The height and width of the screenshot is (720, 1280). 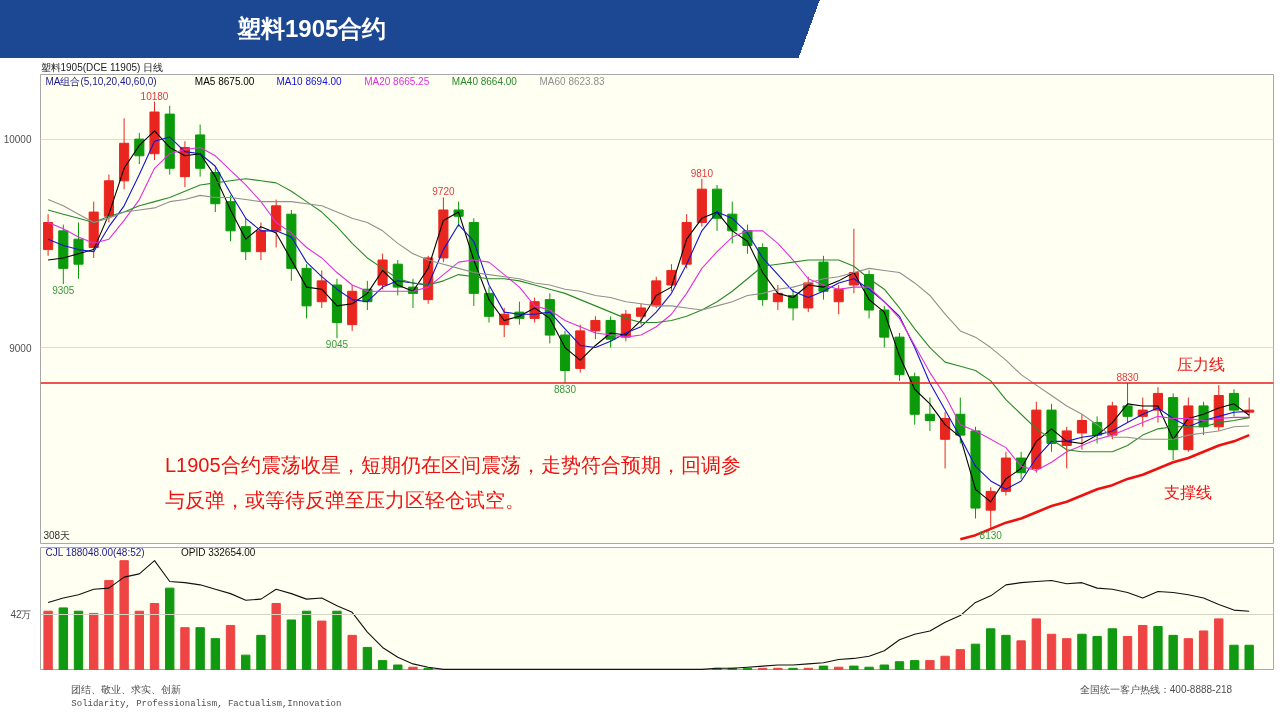 What do you see at coordinates (1105, 487) in the screenshot?
I see `line-series` at bounding box center [1105, 487].